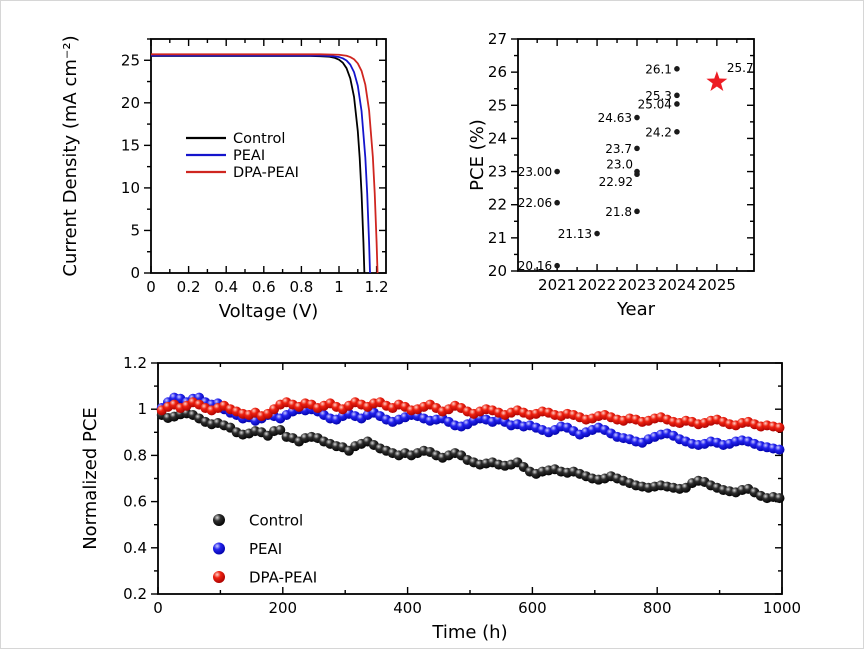  What do you see at coordinates (782, 608) in the screenshot?
I see `x-tick-label: 1000` at bounding box center [782, 608].